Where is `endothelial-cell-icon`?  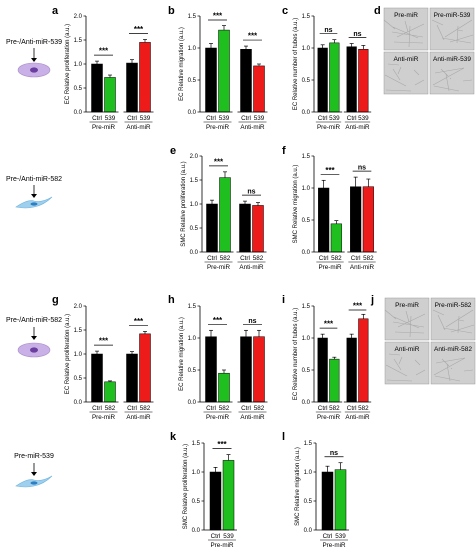 endothelial-cell-icon is located at coordinates (34, 350).